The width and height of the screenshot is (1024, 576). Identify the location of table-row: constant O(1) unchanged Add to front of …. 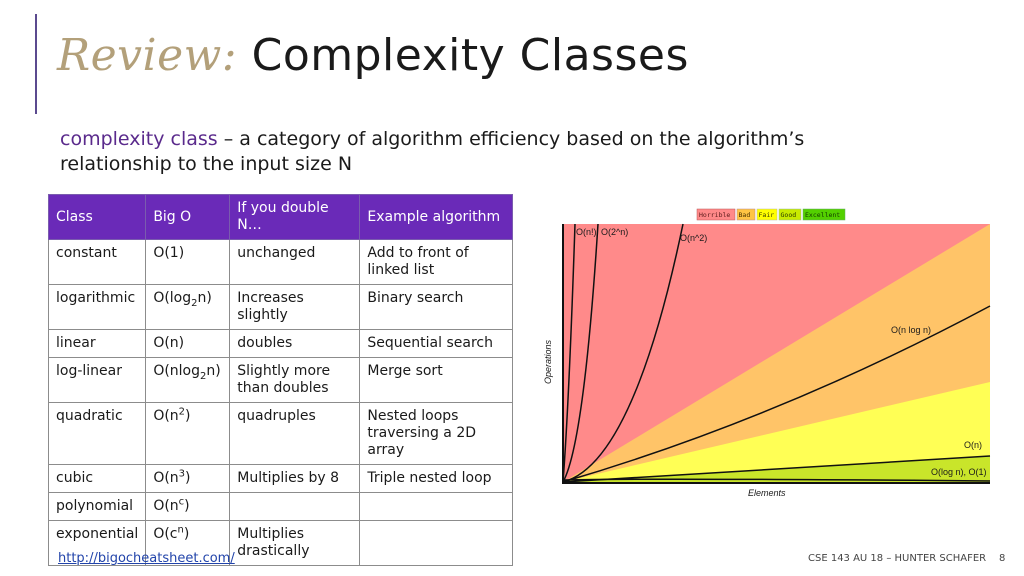
(280, 262).